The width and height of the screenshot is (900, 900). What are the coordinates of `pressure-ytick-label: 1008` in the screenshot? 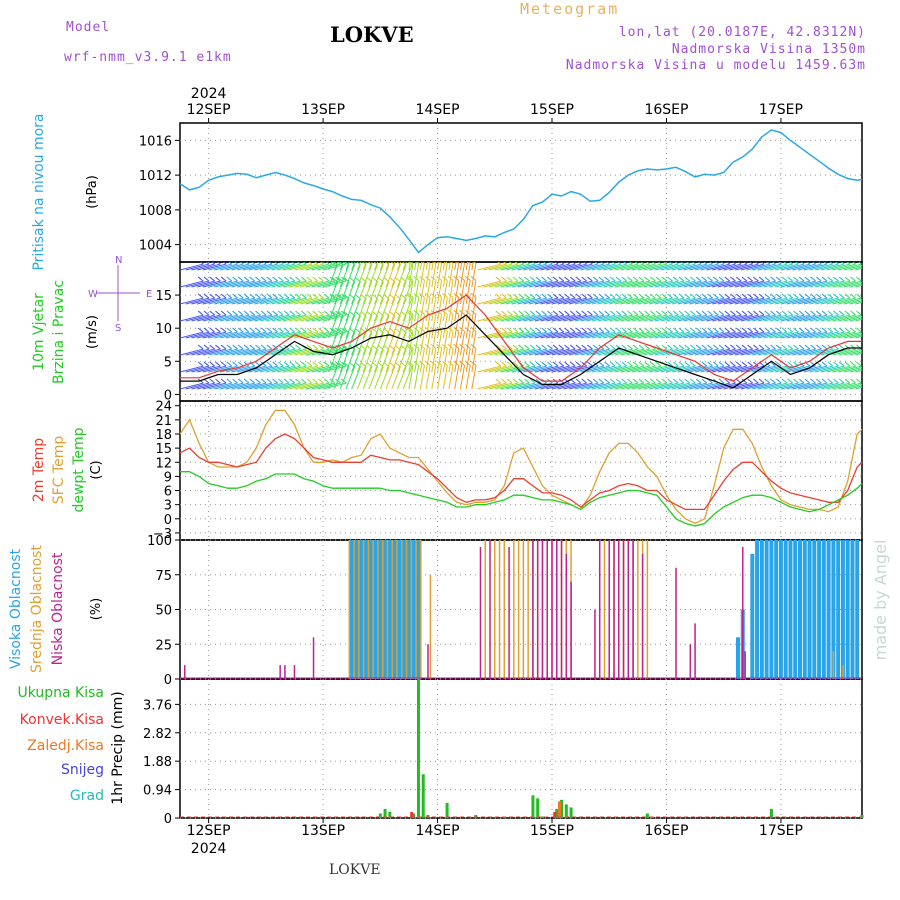 It's located at (155, 211).